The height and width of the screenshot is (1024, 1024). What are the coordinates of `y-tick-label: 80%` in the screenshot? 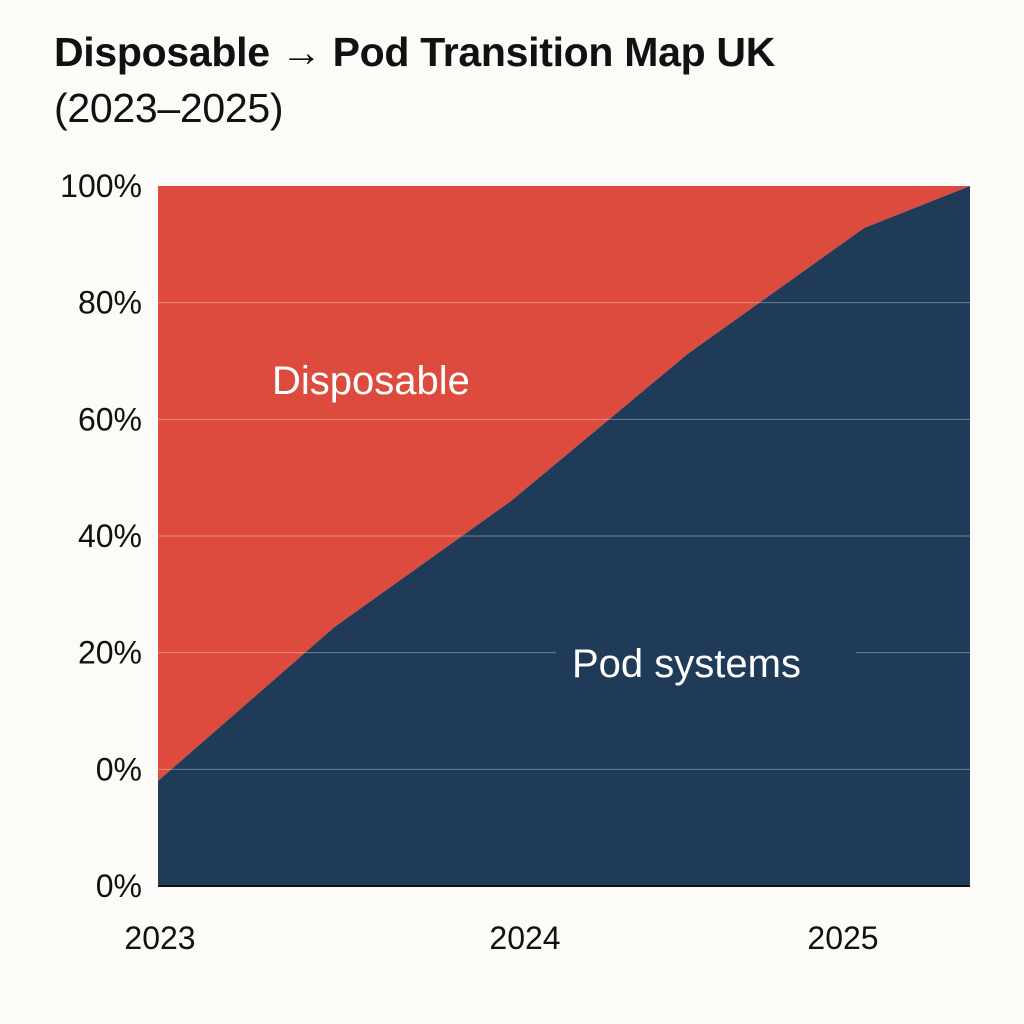 It's located at (110, 303).